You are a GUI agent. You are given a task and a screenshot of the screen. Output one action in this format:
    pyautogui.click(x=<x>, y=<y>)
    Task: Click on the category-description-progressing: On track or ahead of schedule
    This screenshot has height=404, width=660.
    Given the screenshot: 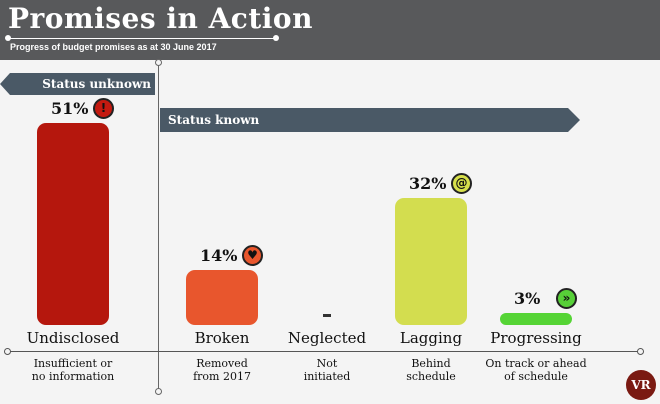 What is the action you would take?
    pyautogui.click(x=536, y=370)
    